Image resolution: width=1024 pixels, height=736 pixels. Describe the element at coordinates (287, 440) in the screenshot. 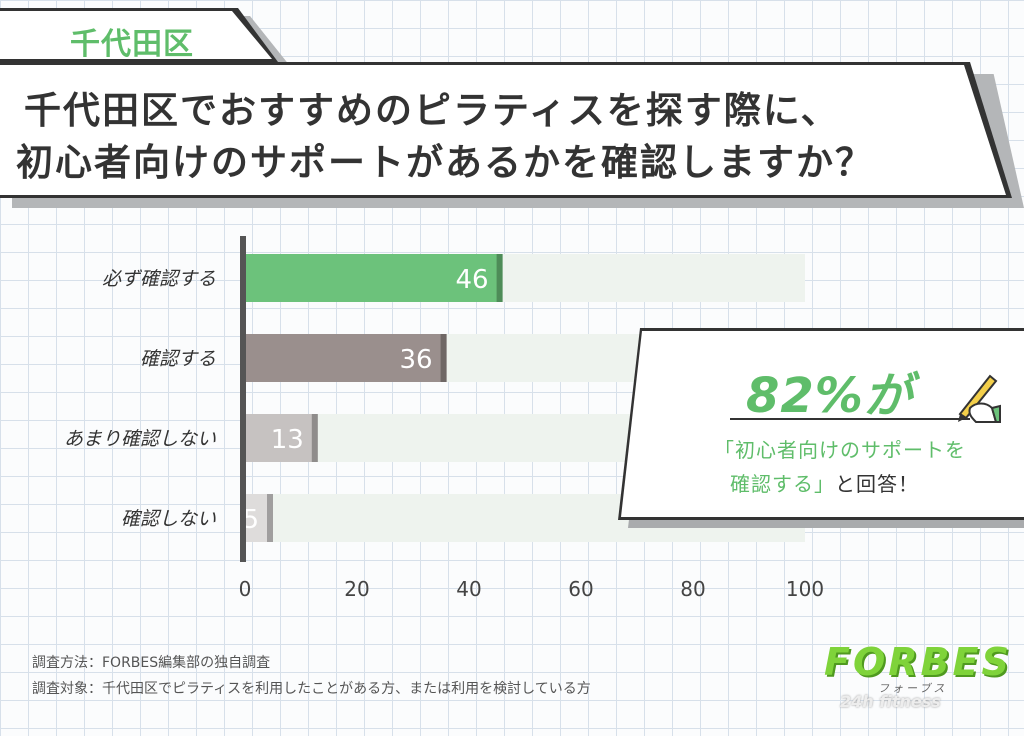

I see `bar-value-label: 13` at that location.